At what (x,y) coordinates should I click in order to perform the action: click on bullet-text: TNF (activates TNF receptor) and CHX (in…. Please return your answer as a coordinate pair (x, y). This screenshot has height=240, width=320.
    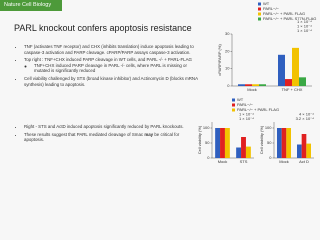
    Looking at the image, I should click on (109, 49).